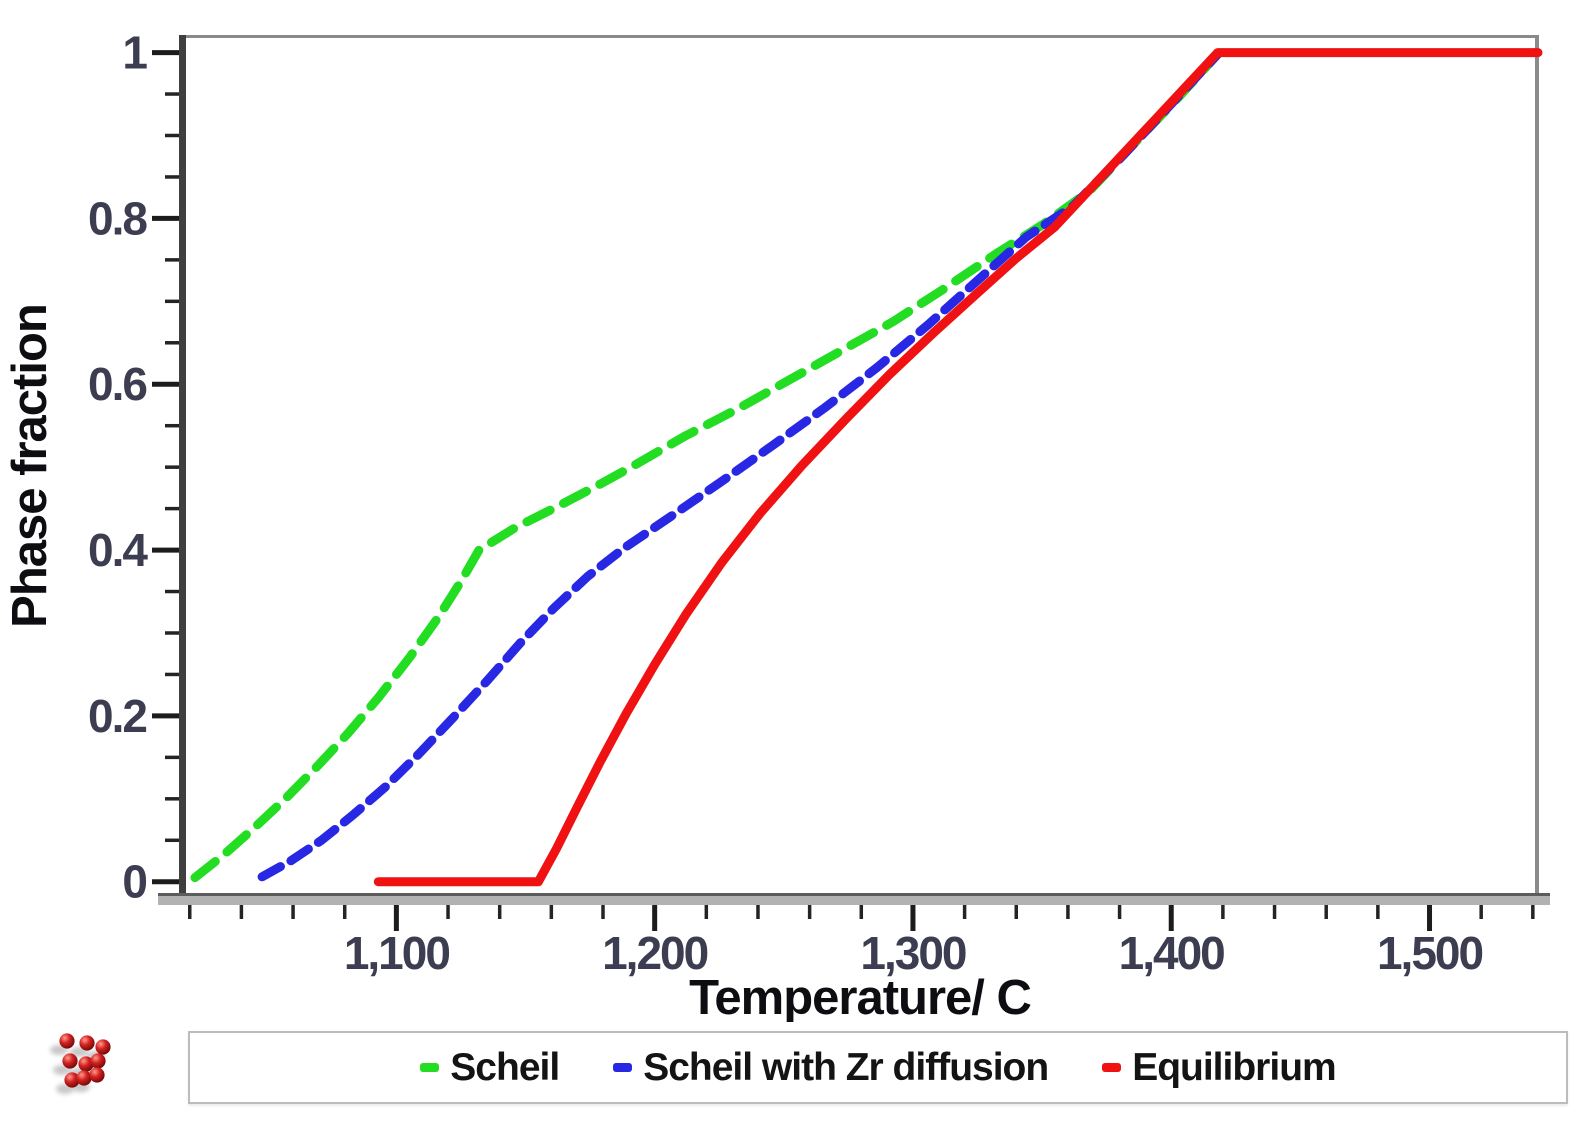 This screenshot has height=1138, width=1584. I want to click on legend-item-scheil: Scheil, so click(490, 1067).